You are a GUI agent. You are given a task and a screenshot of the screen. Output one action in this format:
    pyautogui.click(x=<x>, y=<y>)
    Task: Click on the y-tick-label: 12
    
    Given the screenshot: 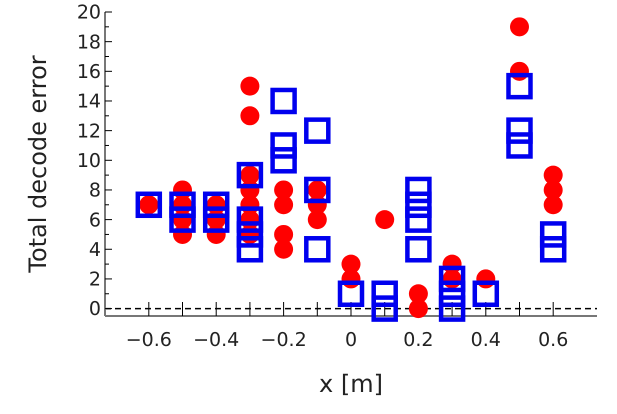 What is the action you would take?
    pyautogui.click(x=88, y=131)
    